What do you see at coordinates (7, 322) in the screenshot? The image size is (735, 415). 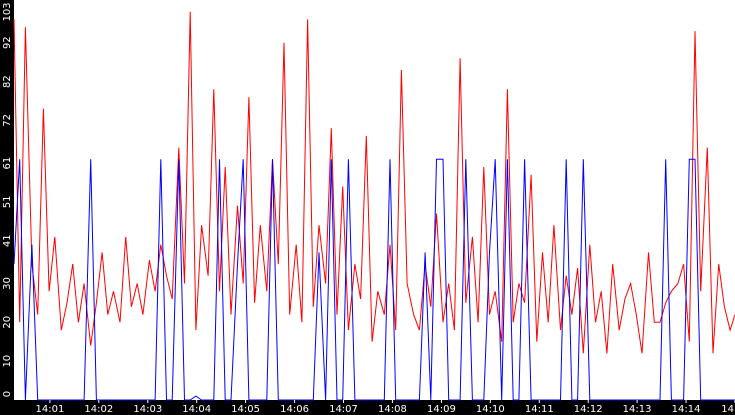 I see `y-tick-label: 20` at bounding box center [7, 322].